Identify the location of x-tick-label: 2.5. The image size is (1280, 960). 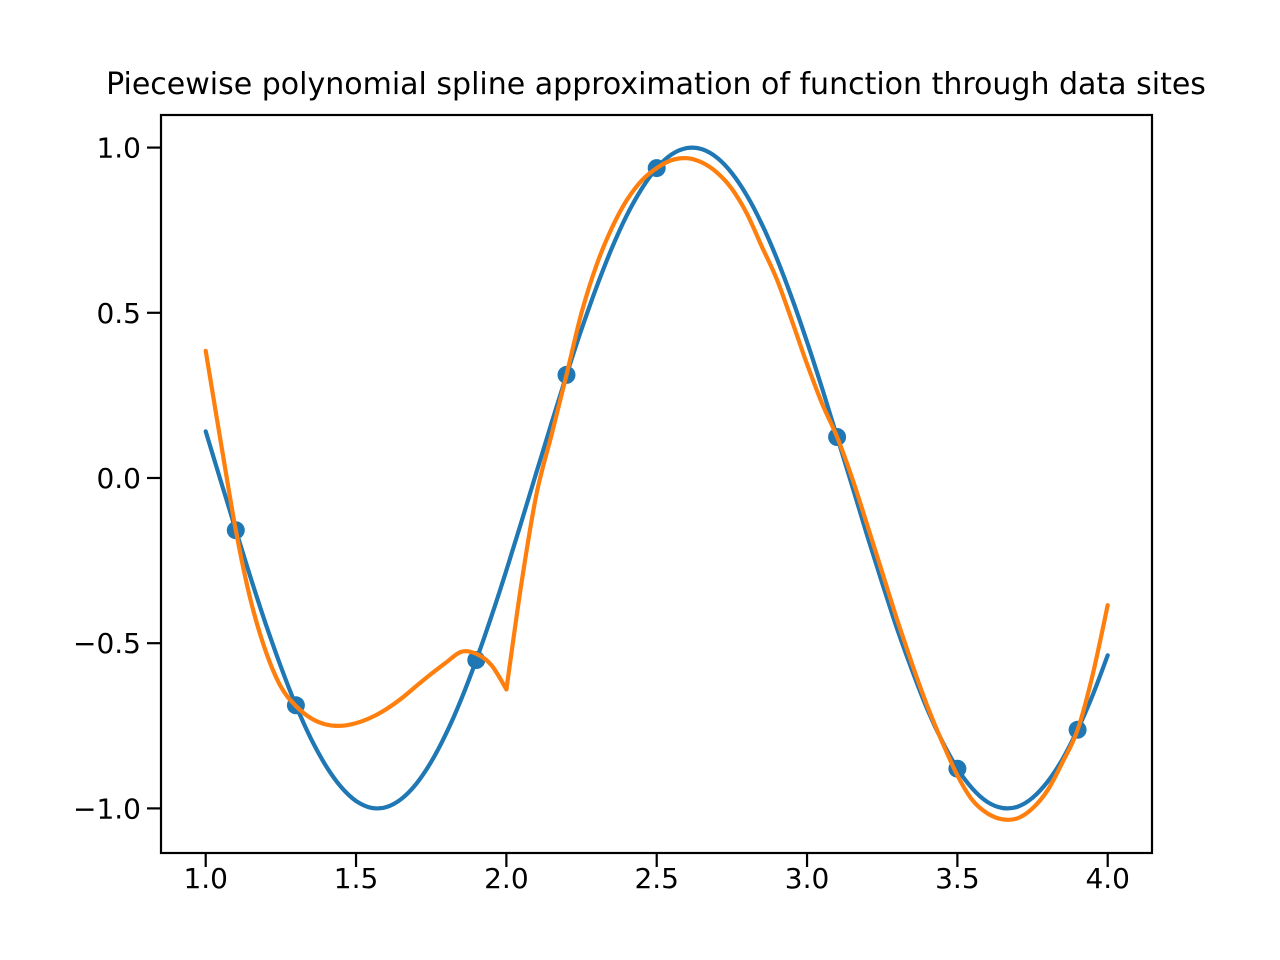
(656, 878).